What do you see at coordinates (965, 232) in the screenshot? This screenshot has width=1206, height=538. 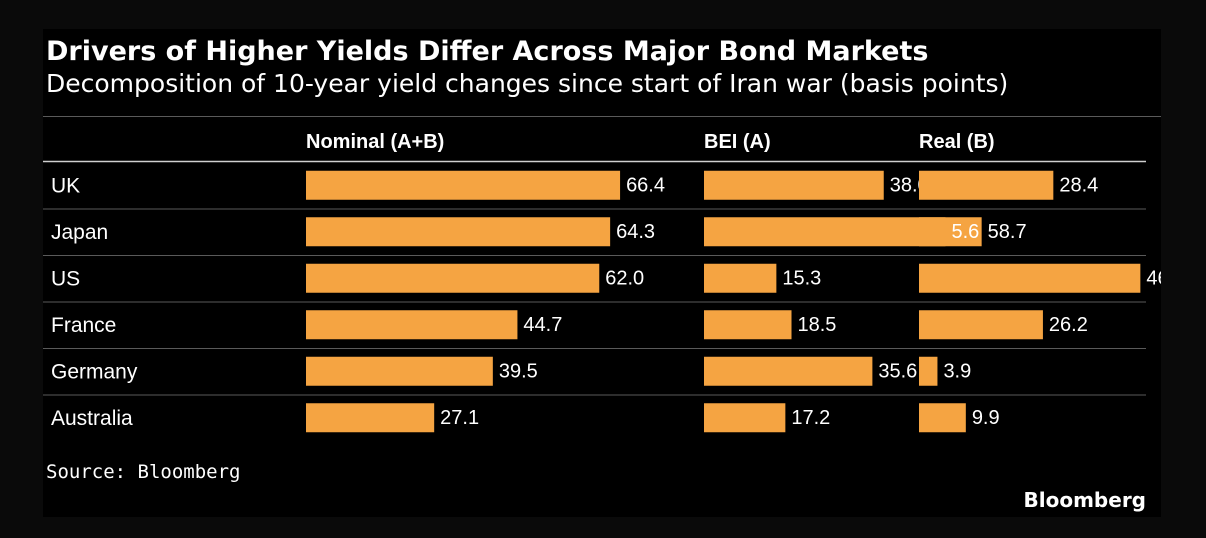 I see `value-label-real-b-japan: 5.6` at bounding box center [965, 232].